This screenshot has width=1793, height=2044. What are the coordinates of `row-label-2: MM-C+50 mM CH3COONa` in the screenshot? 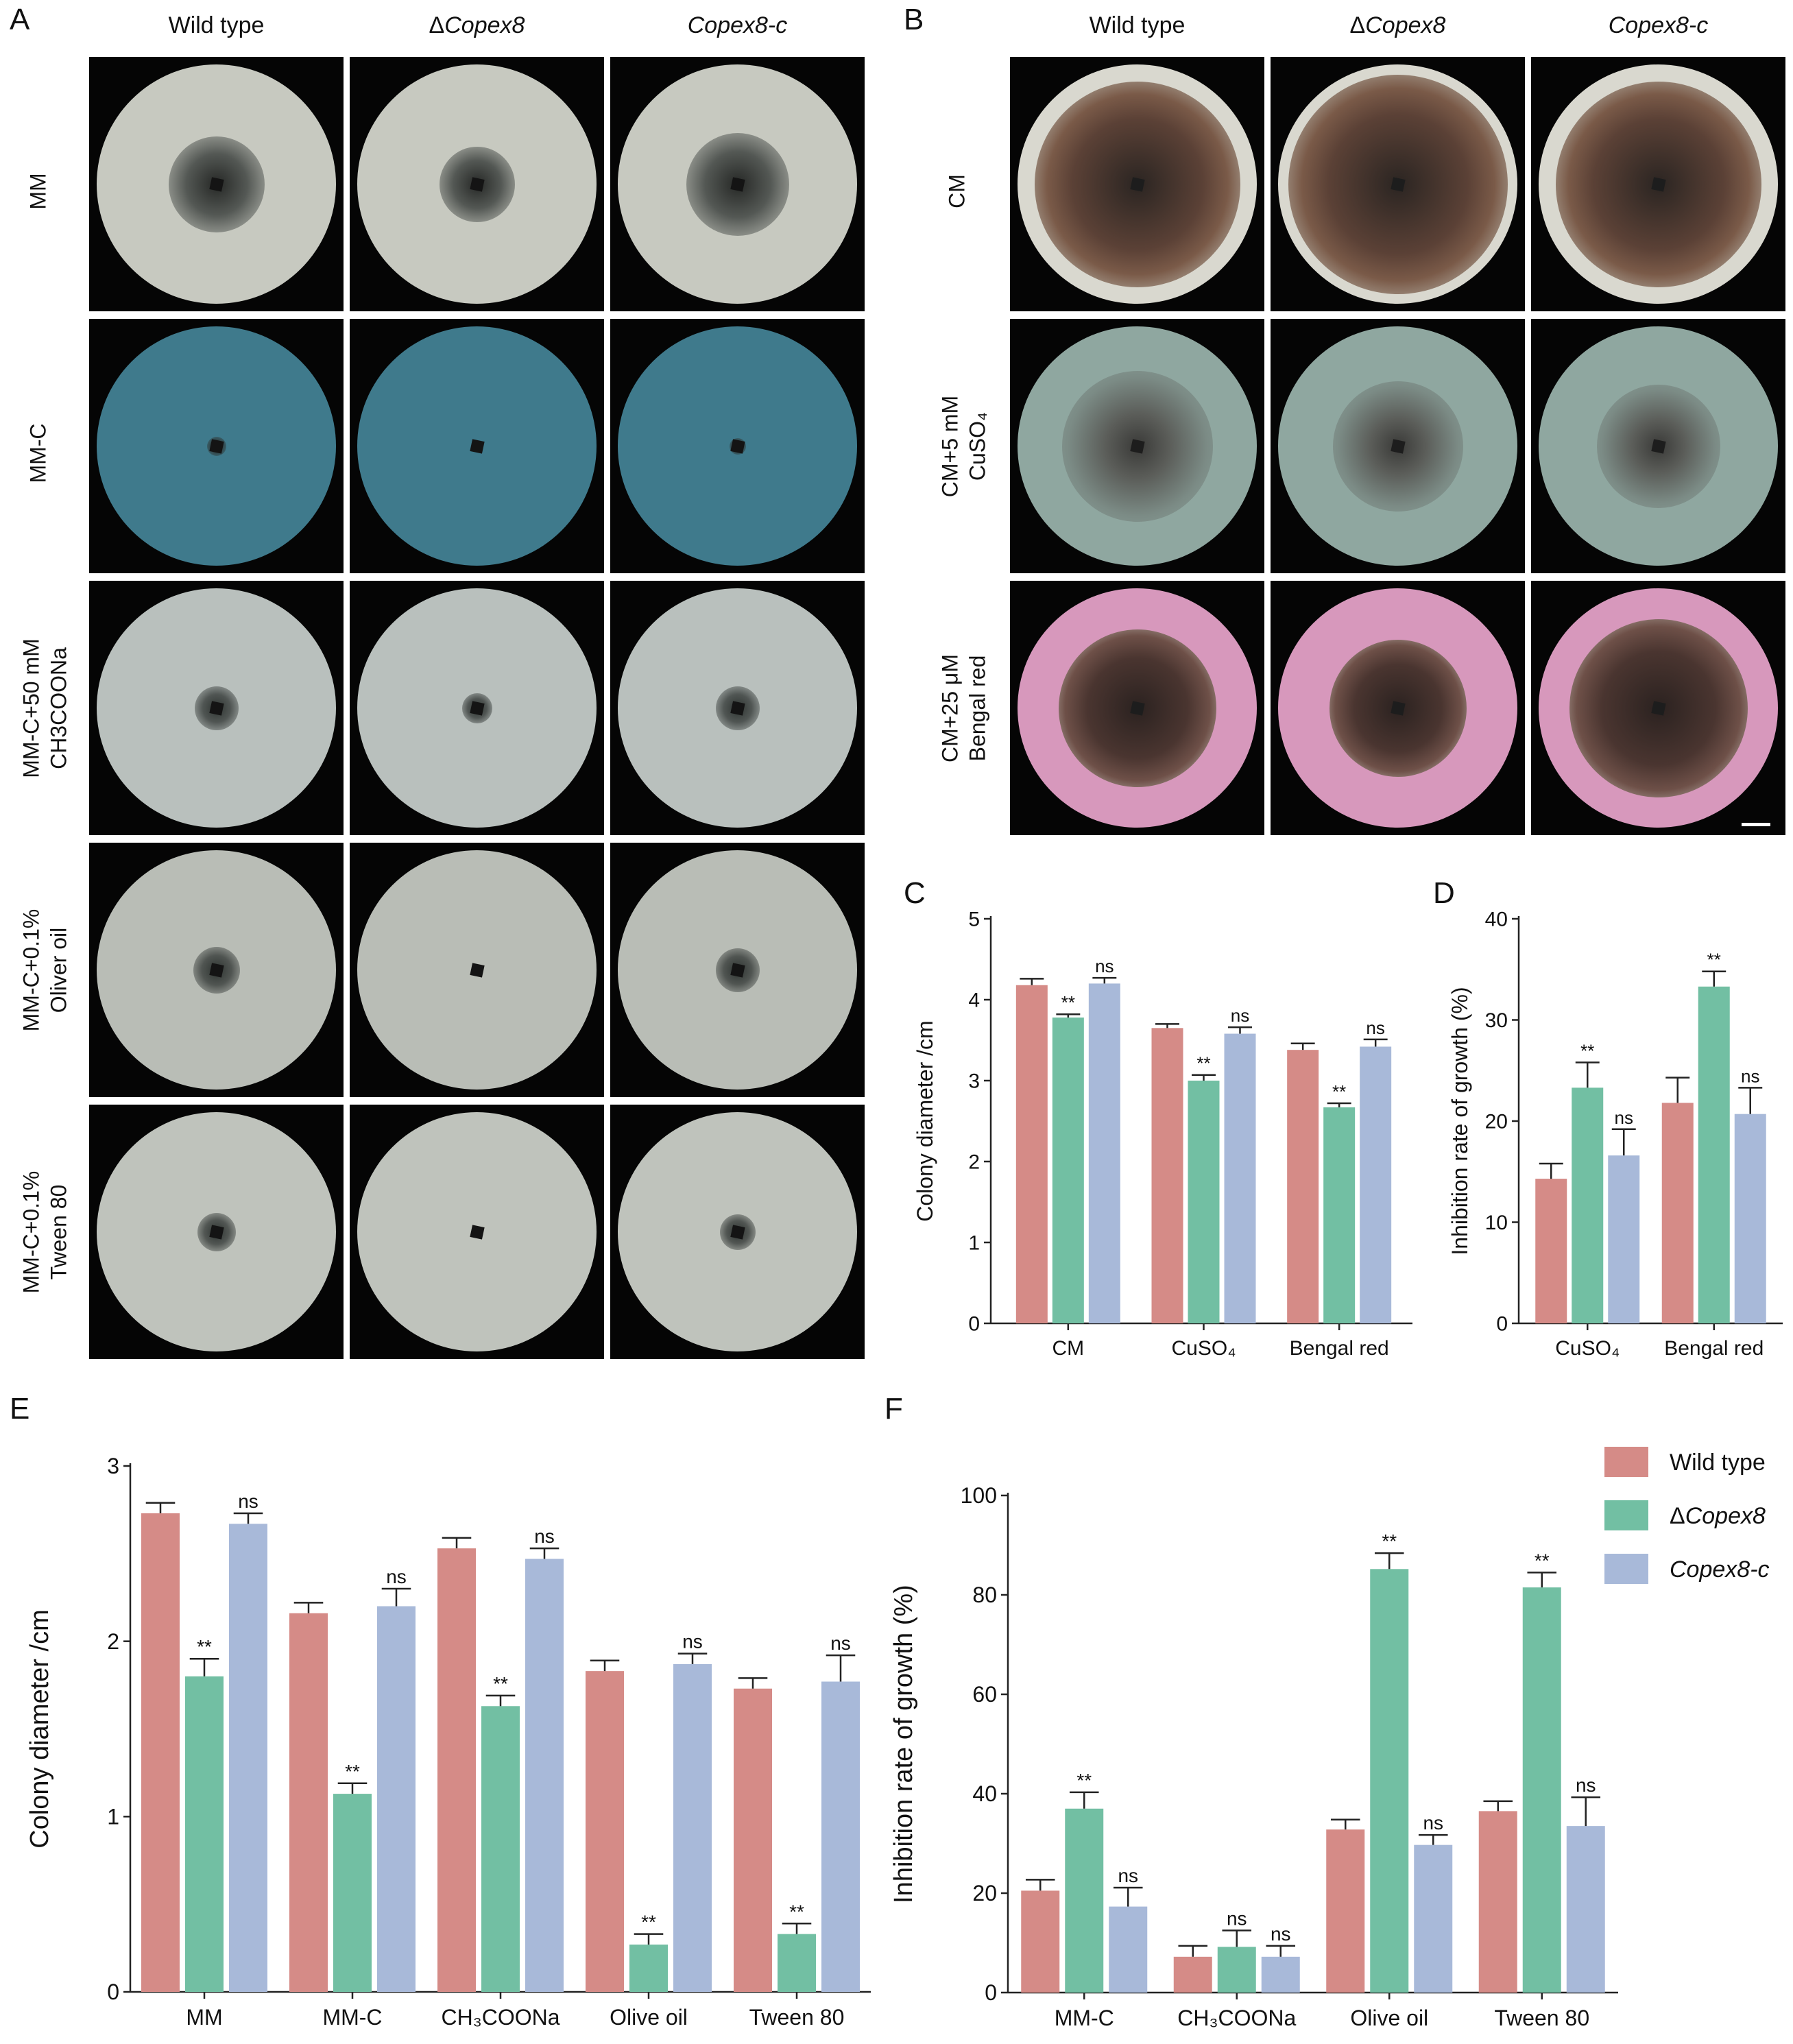 It's located at (48, 708).